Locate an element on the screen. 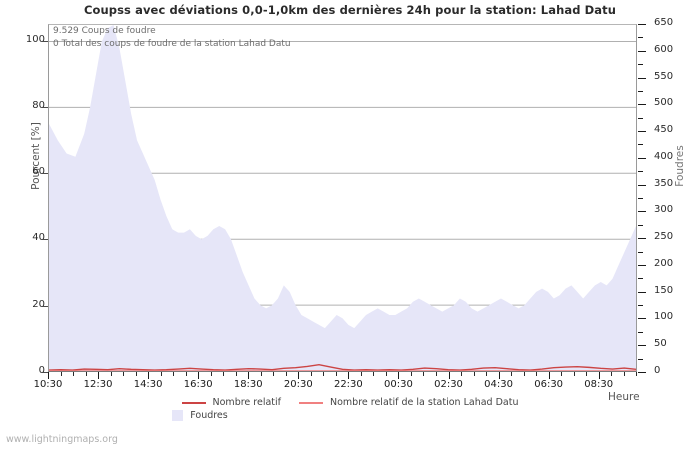 The height and width of the screenshot is (450, 700). legend-row-secondary: Foudres is located at coordinates (350, 415).